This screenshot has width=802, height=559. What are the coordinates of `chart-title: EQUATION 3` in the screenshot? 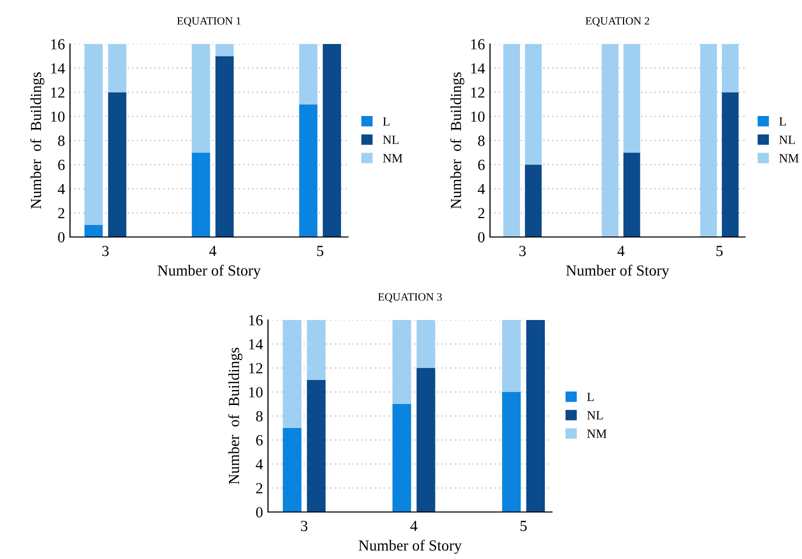 It's located at (410, 297).